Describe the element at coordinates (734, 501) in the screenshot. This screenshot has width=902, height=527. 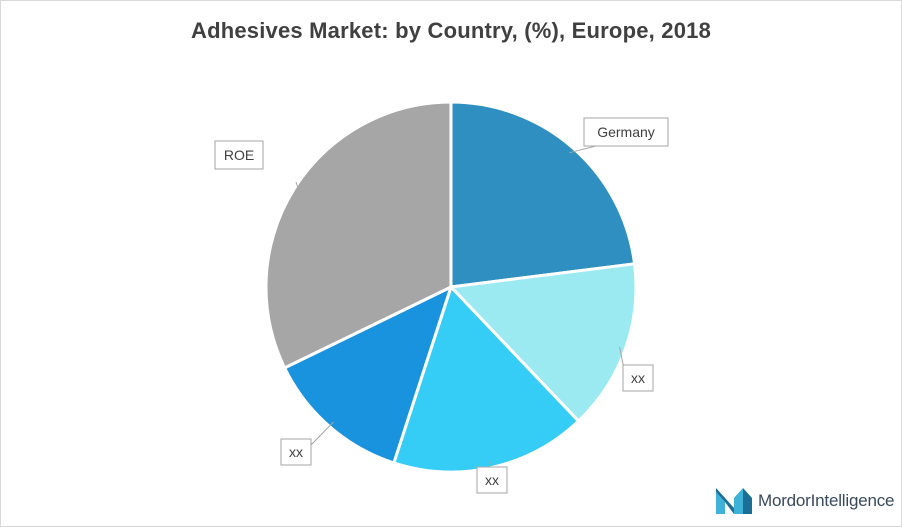
I see `mordor-logo-icon` at that location.